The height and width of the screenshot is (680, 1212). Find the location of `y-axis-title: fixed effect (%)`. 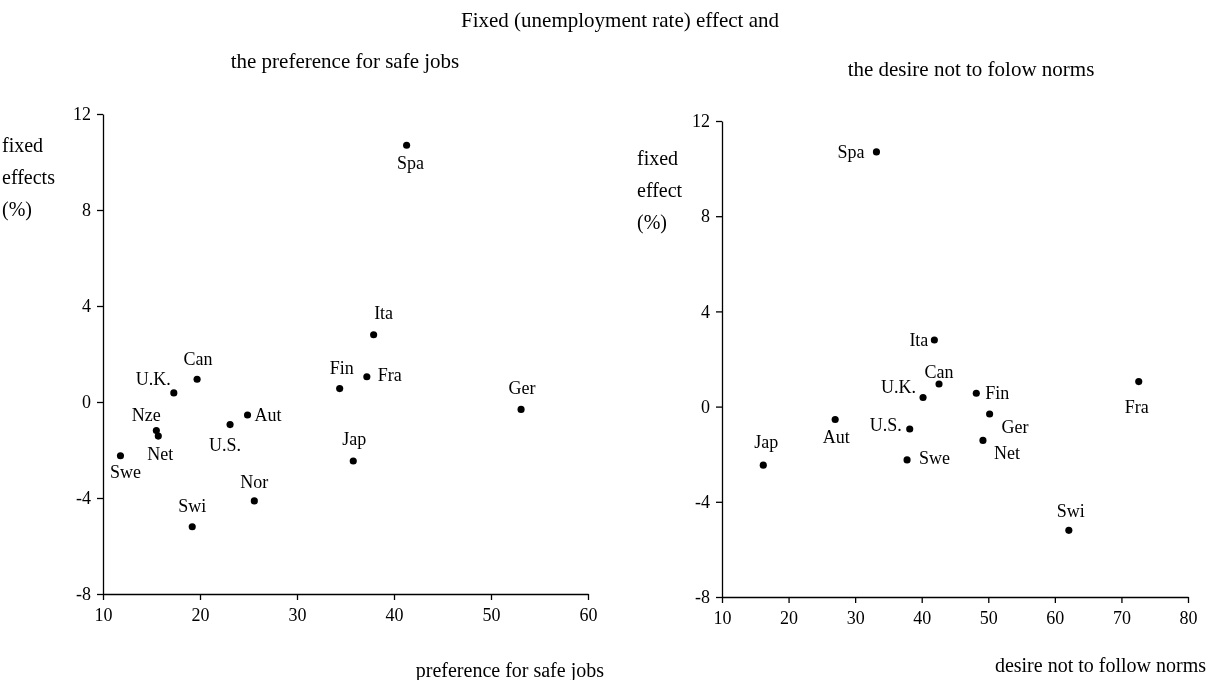

y-axis-title: fixed effect (%) is located at coordinates (660, 190).